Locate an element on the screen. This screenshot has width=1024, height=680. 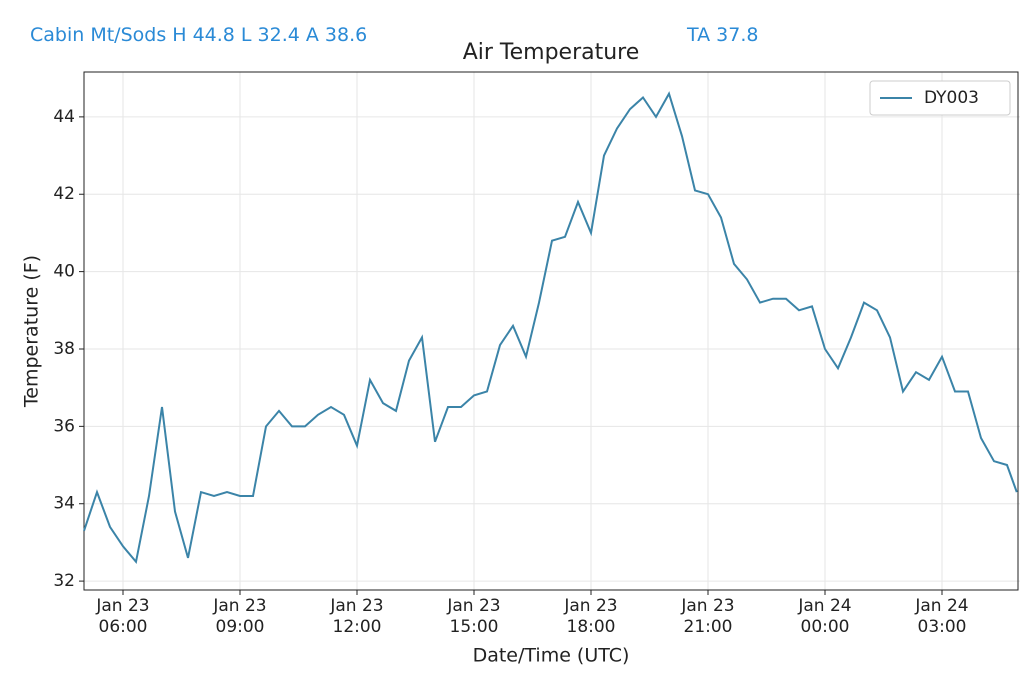
chart-title: Air Temperature is located at coordinates (551, 52).